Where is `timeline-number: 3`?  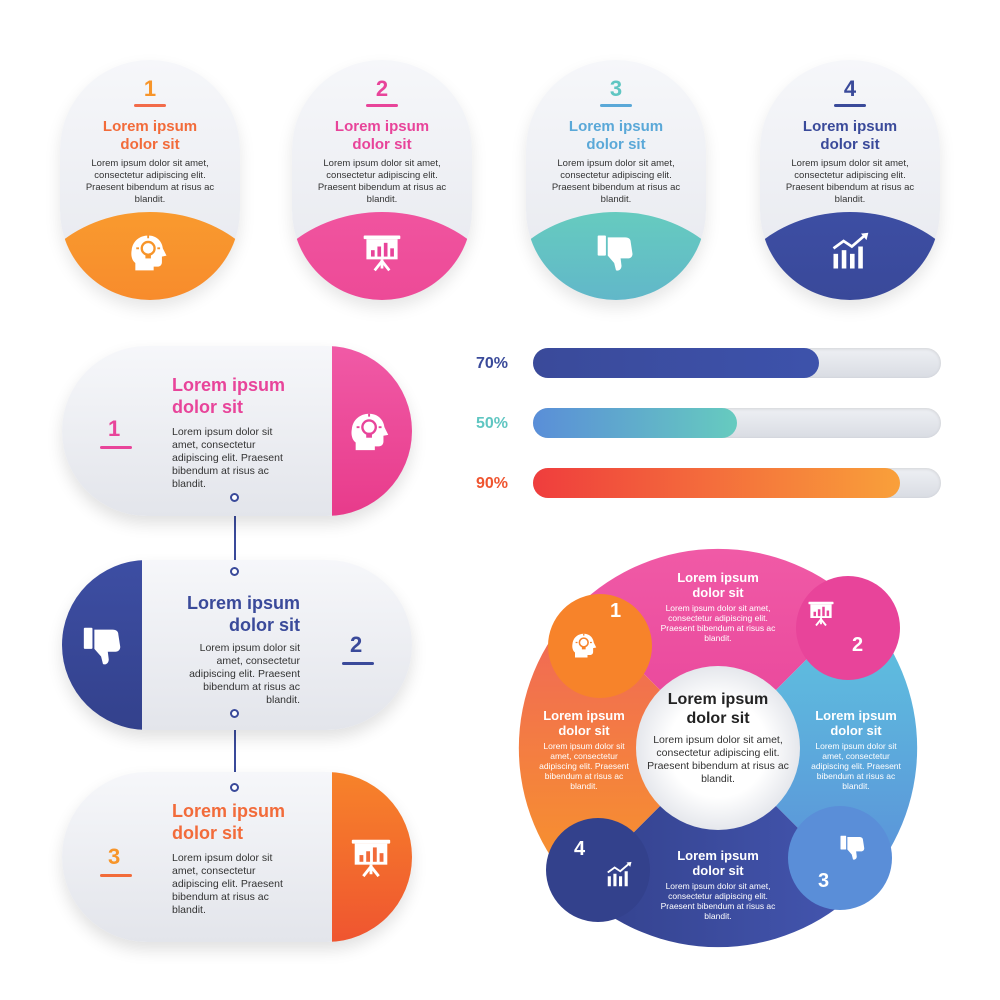 timeline-number: 3 is located at coordinates (114, 856).